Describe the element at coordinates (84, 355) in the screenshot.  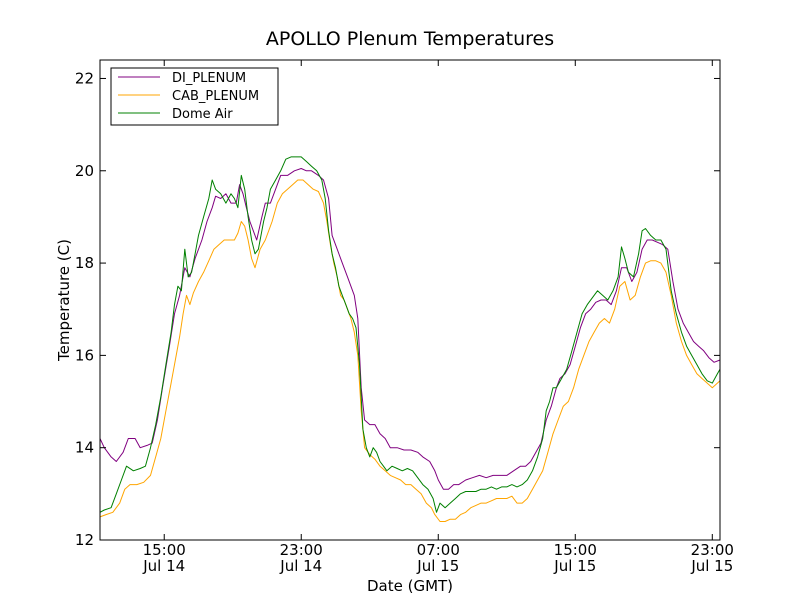
I see `y-tick-label: 16` at that location.